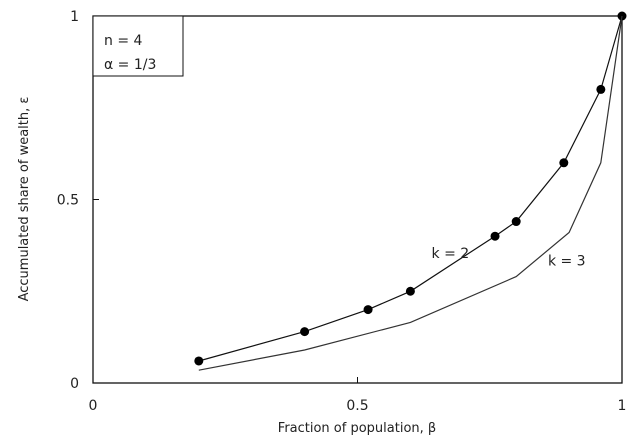  What do you see at coordinates (130, 65) in the screenshot?
I see `annotation-alpha: α = 1/3` at bounding box center [130, 65].